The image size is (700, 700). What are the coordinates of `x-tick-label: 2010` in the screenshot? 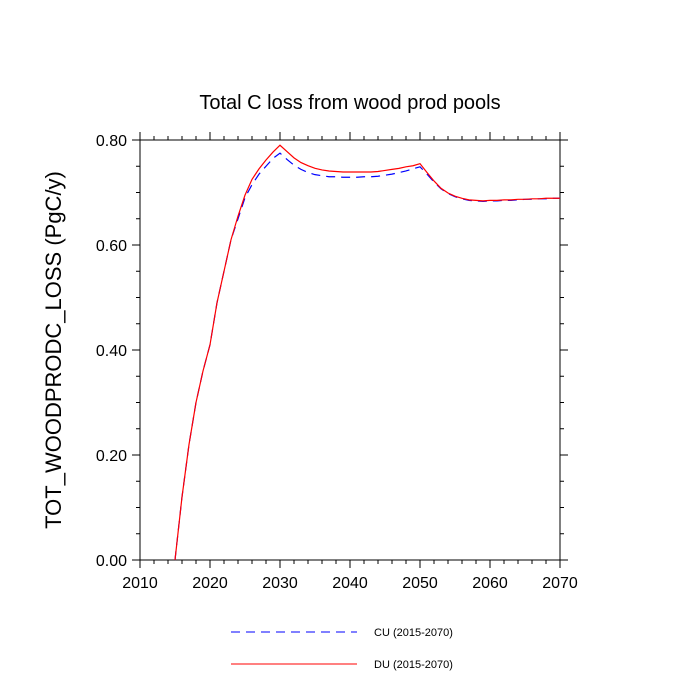 It's located at (140, 583).